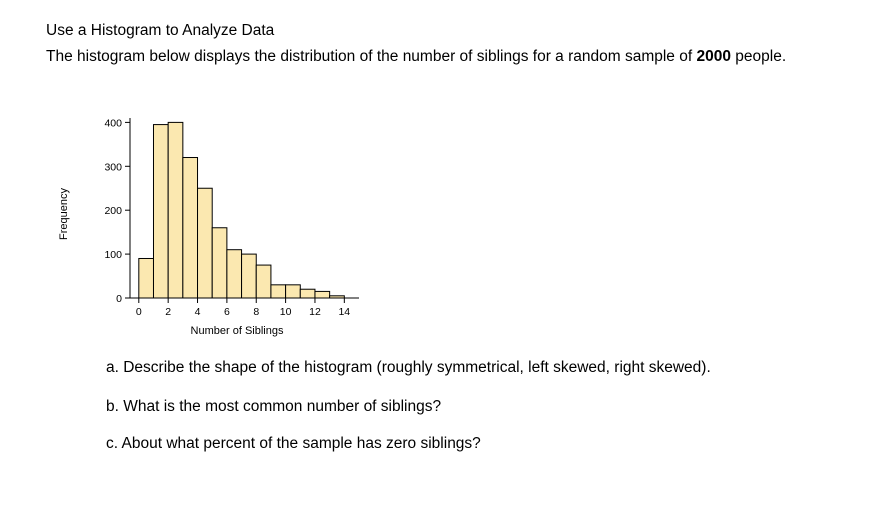 This screenshot has height=507, width=874. What do you see at coordinates (713, 56) in the screenshot?
I see `sample-size: 2000` at bounding box center [713, 56].